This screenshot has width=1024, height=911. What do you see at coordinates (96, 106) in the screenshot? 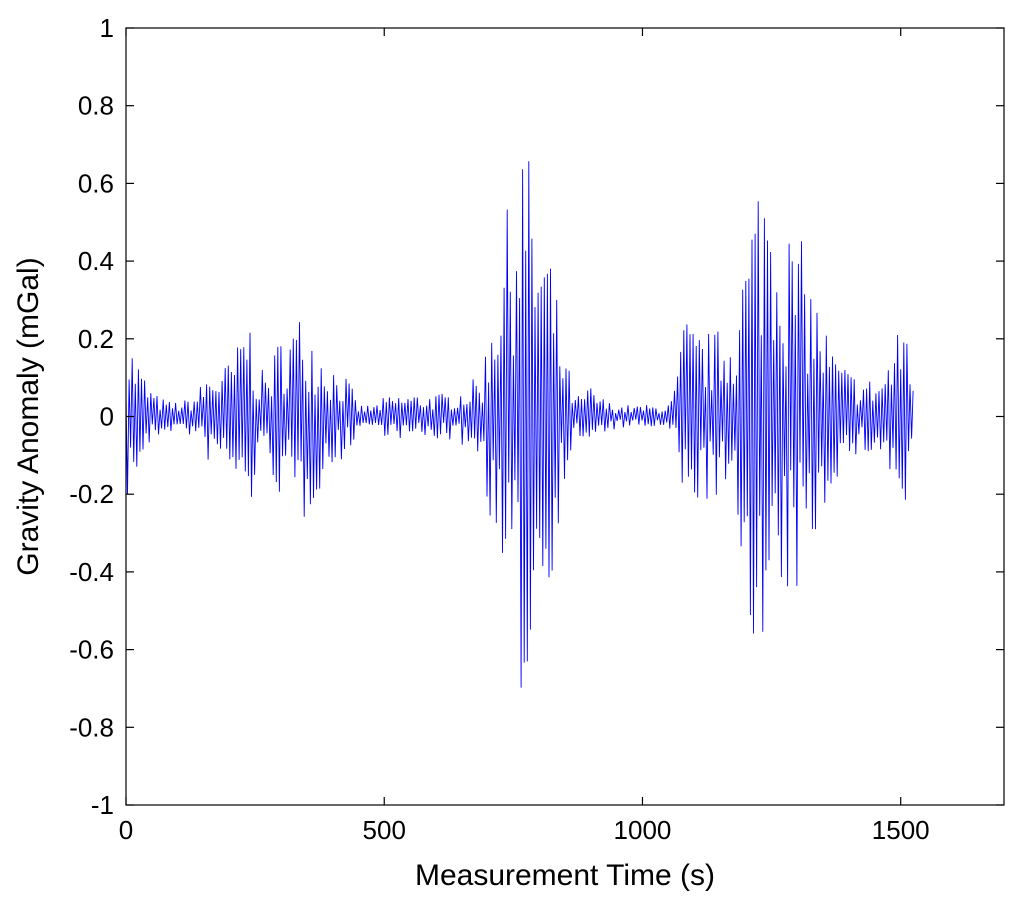
I see `y-tick-label: 0.8` at bounding box center [96, 106].